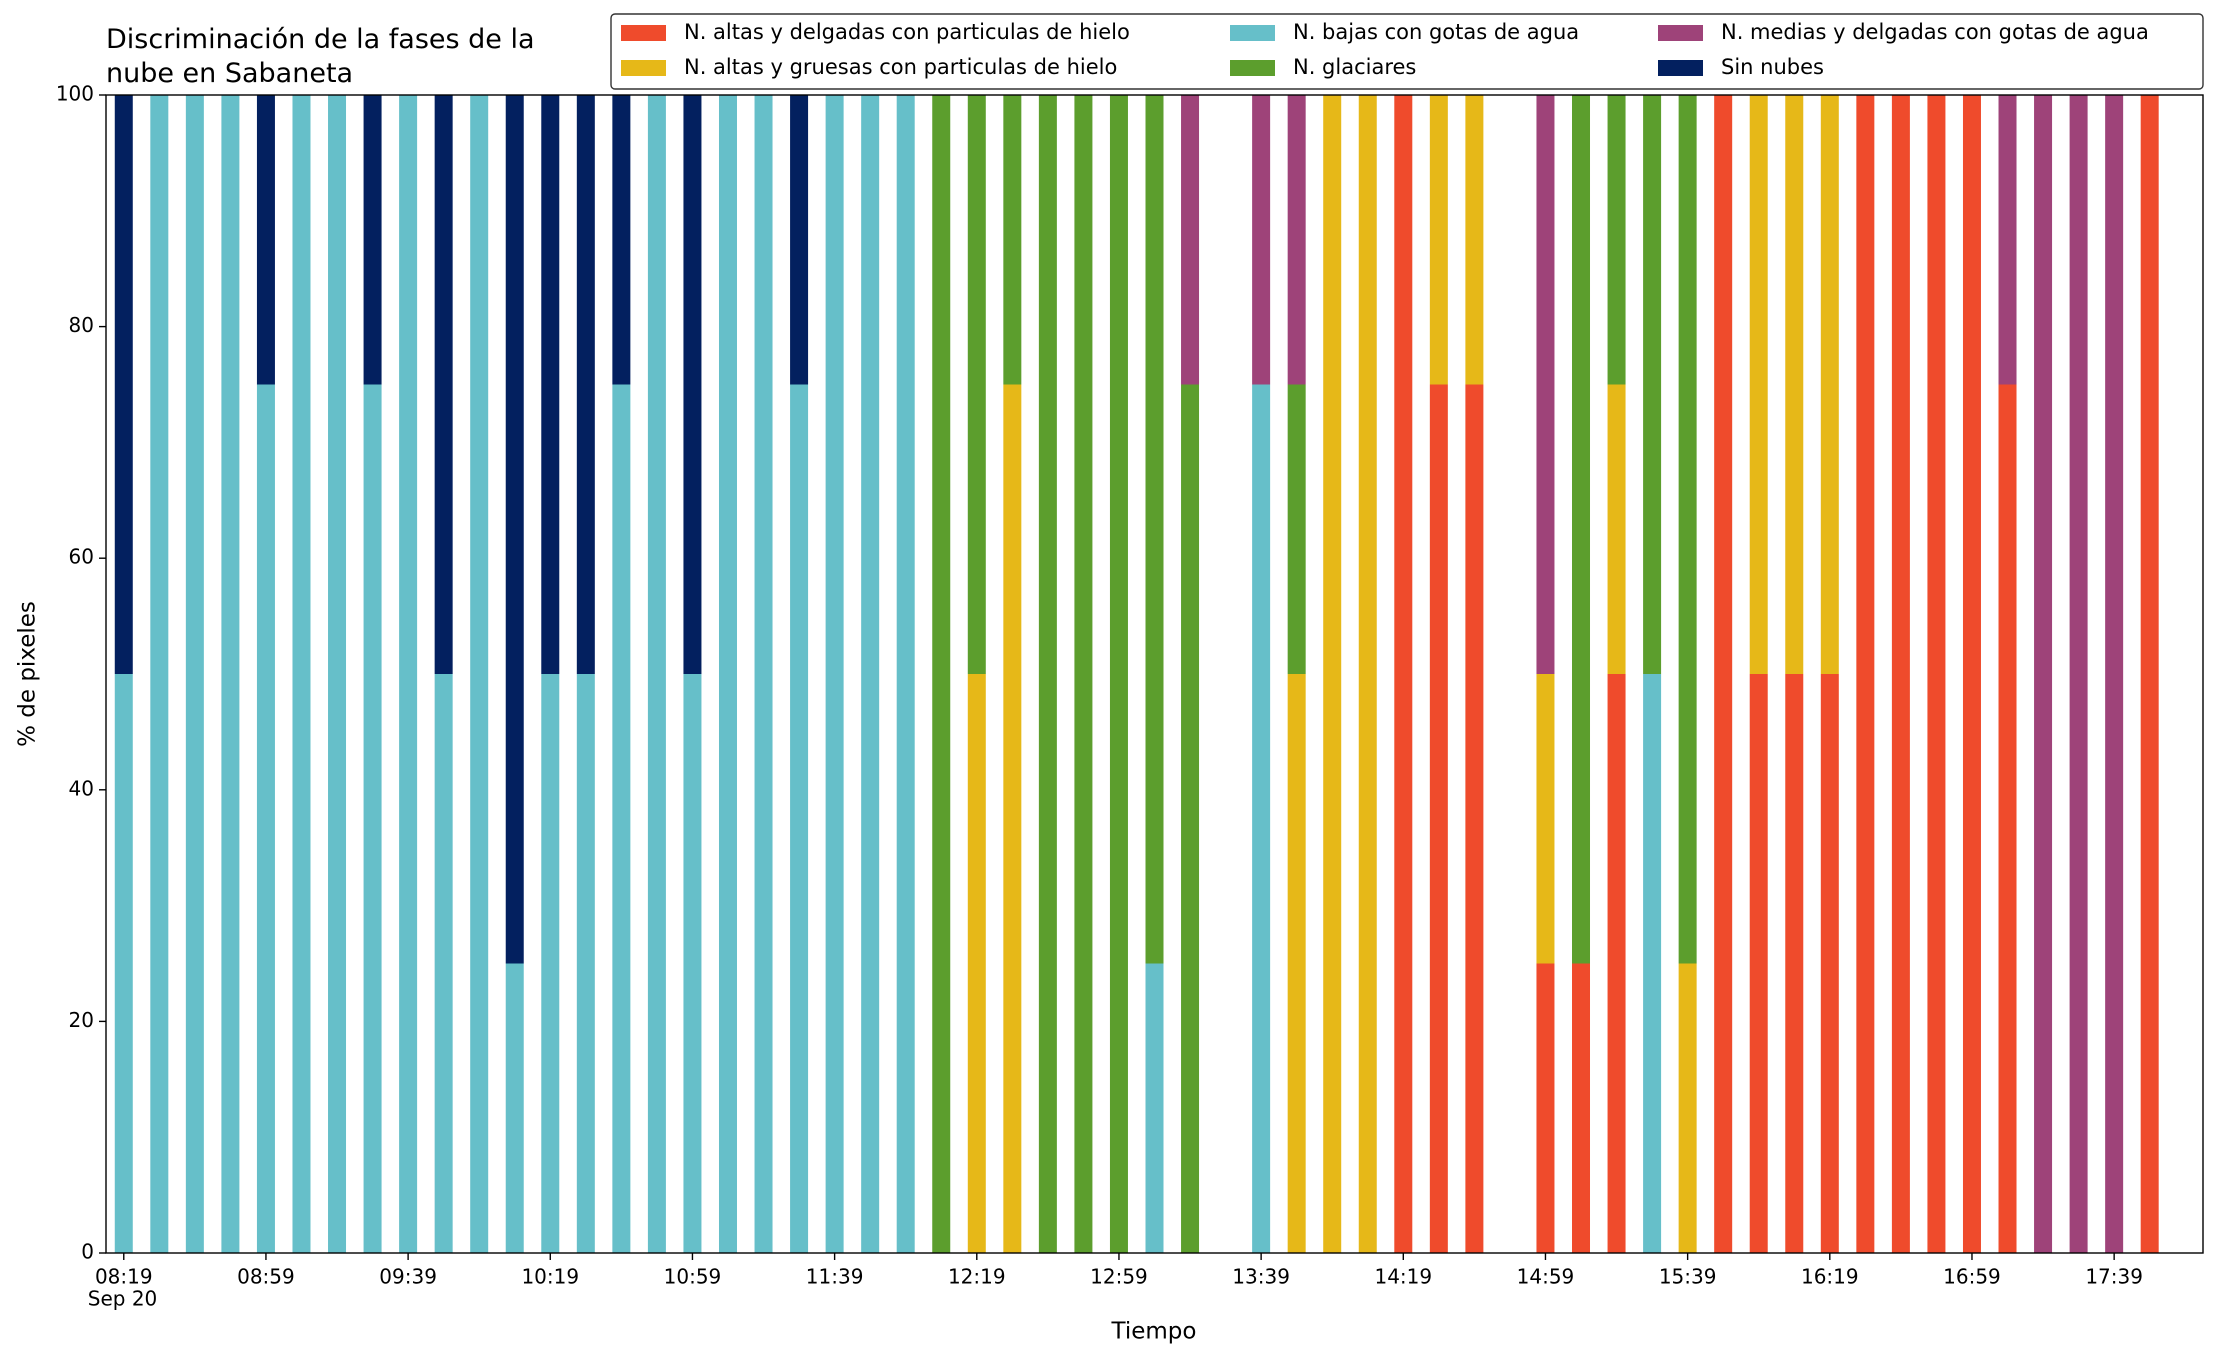 This screenshot has height=1355, width=2216. Describe the element at coordinates (550, 1277) in the screenshot. I see `x-tick-label: 10:19` at that location.